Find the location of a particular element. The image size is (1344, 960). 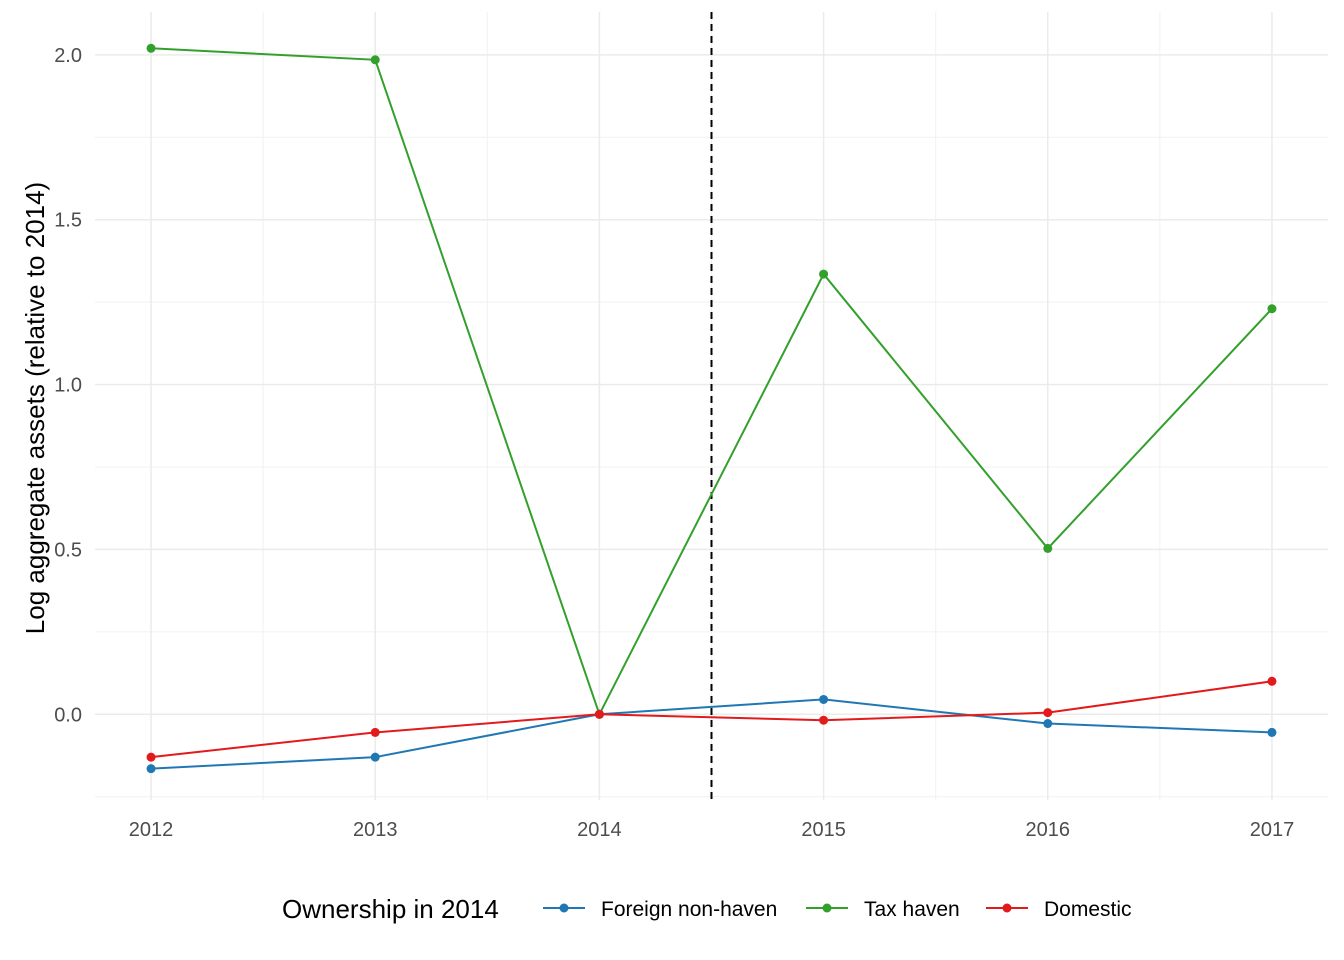

x-tick-label: 2012 is located at coordinates (151, 830).